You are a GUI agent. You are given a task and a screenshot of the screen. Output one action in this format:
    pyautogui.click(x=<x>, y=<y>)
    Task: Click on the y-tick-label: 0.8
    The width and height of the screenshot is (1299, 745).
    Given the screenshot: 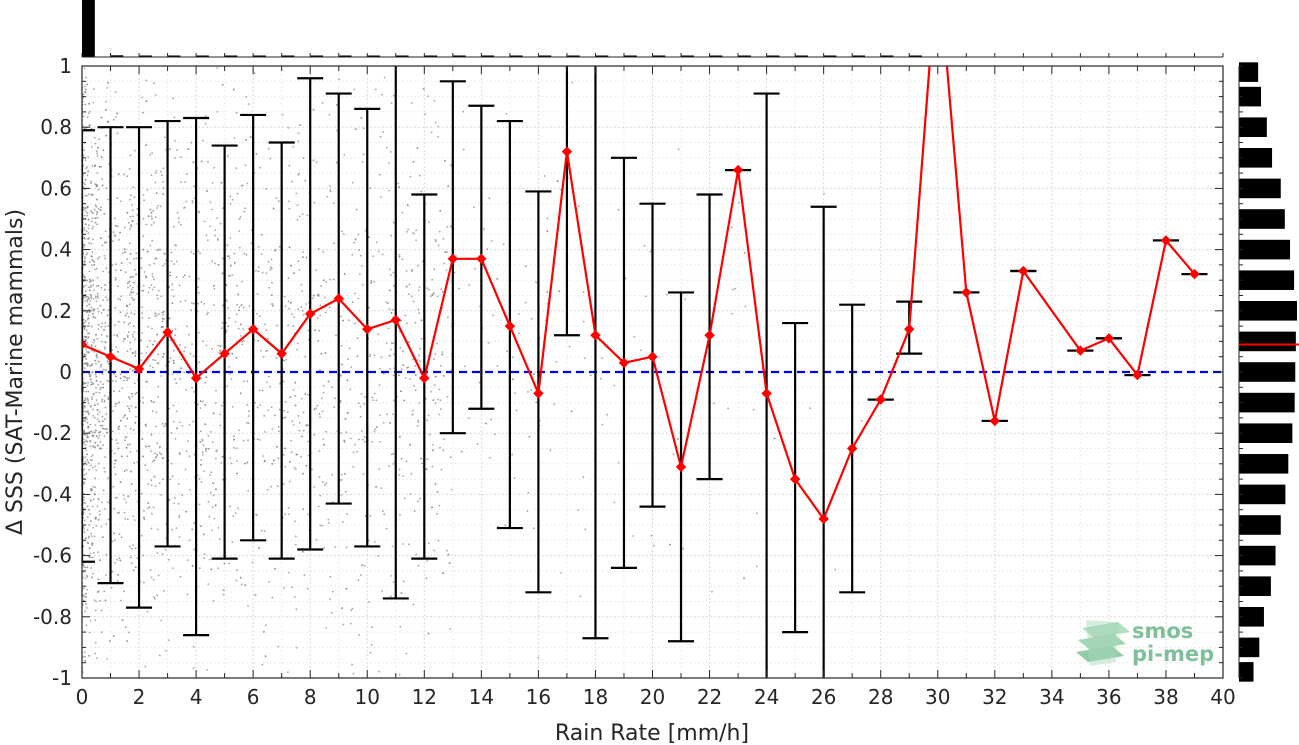 What is the action you would take?
    pyautogui.click(x=56, y=127)
    